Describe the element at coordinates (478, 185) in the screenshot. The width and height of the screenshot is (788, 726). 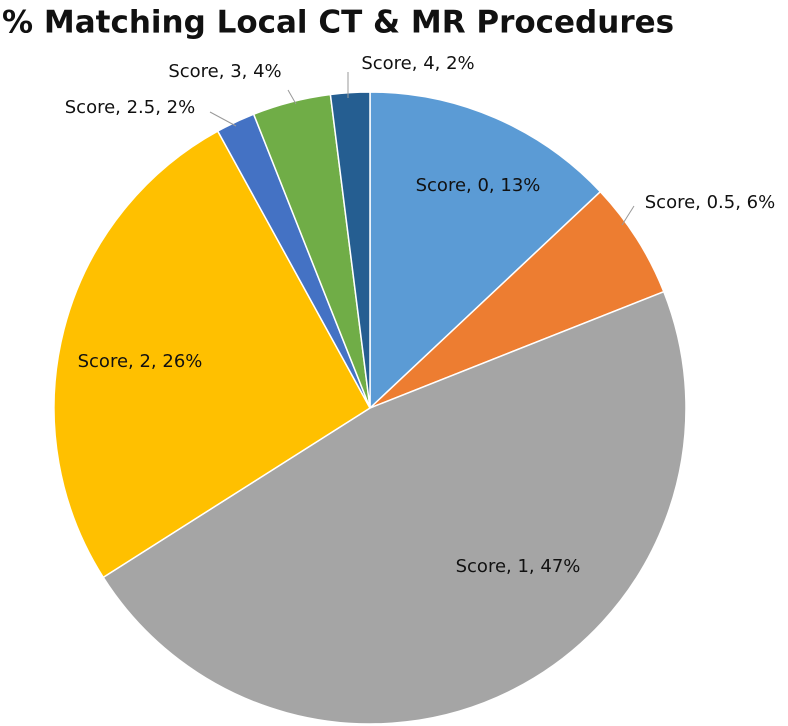
I see `data-label: Score, 0, 13%` at that location.